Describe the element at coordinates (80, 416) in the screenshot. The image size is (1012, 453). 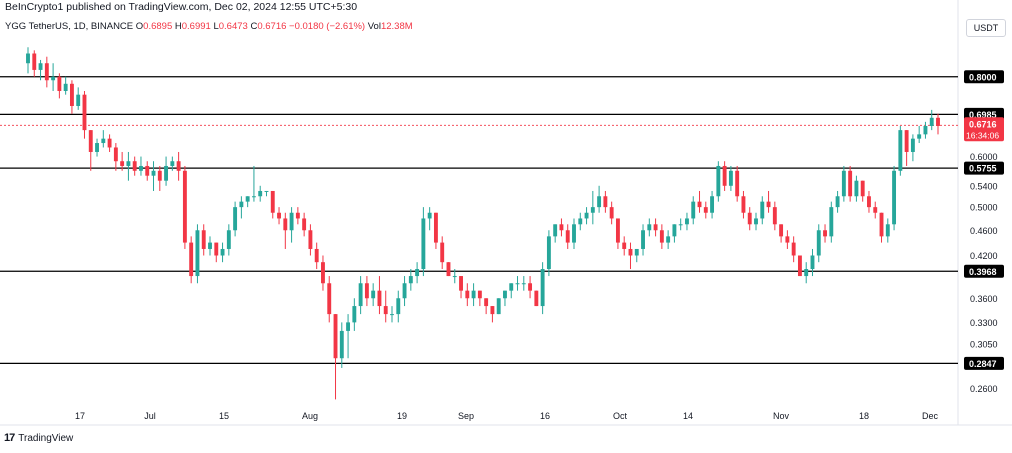
I see `time-tick-label: 17` at that location.